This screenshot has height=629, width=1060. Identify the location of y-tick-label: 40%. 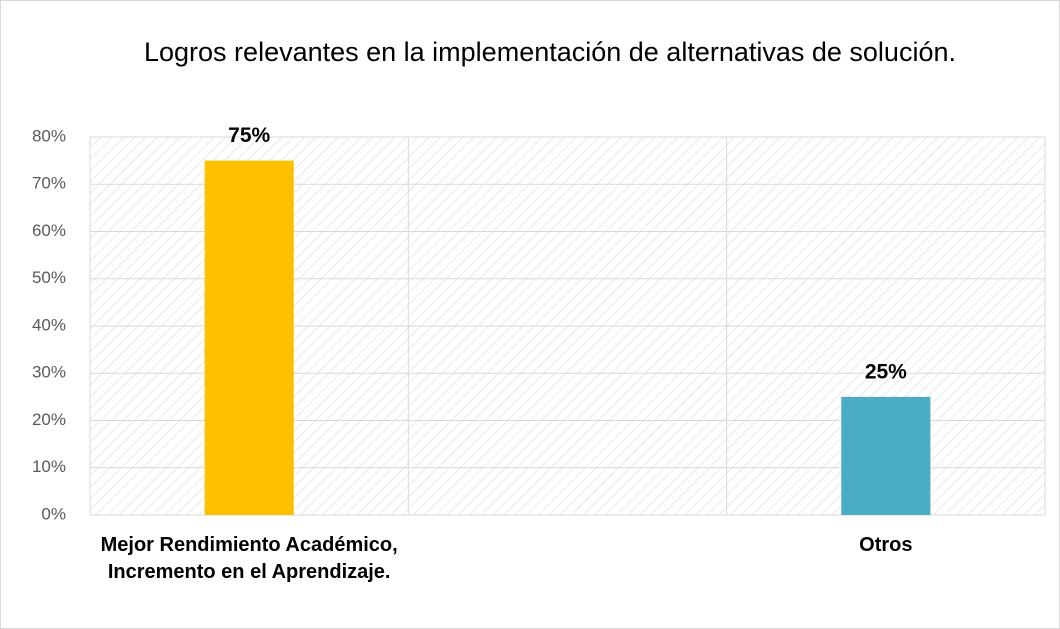
(49, 324).